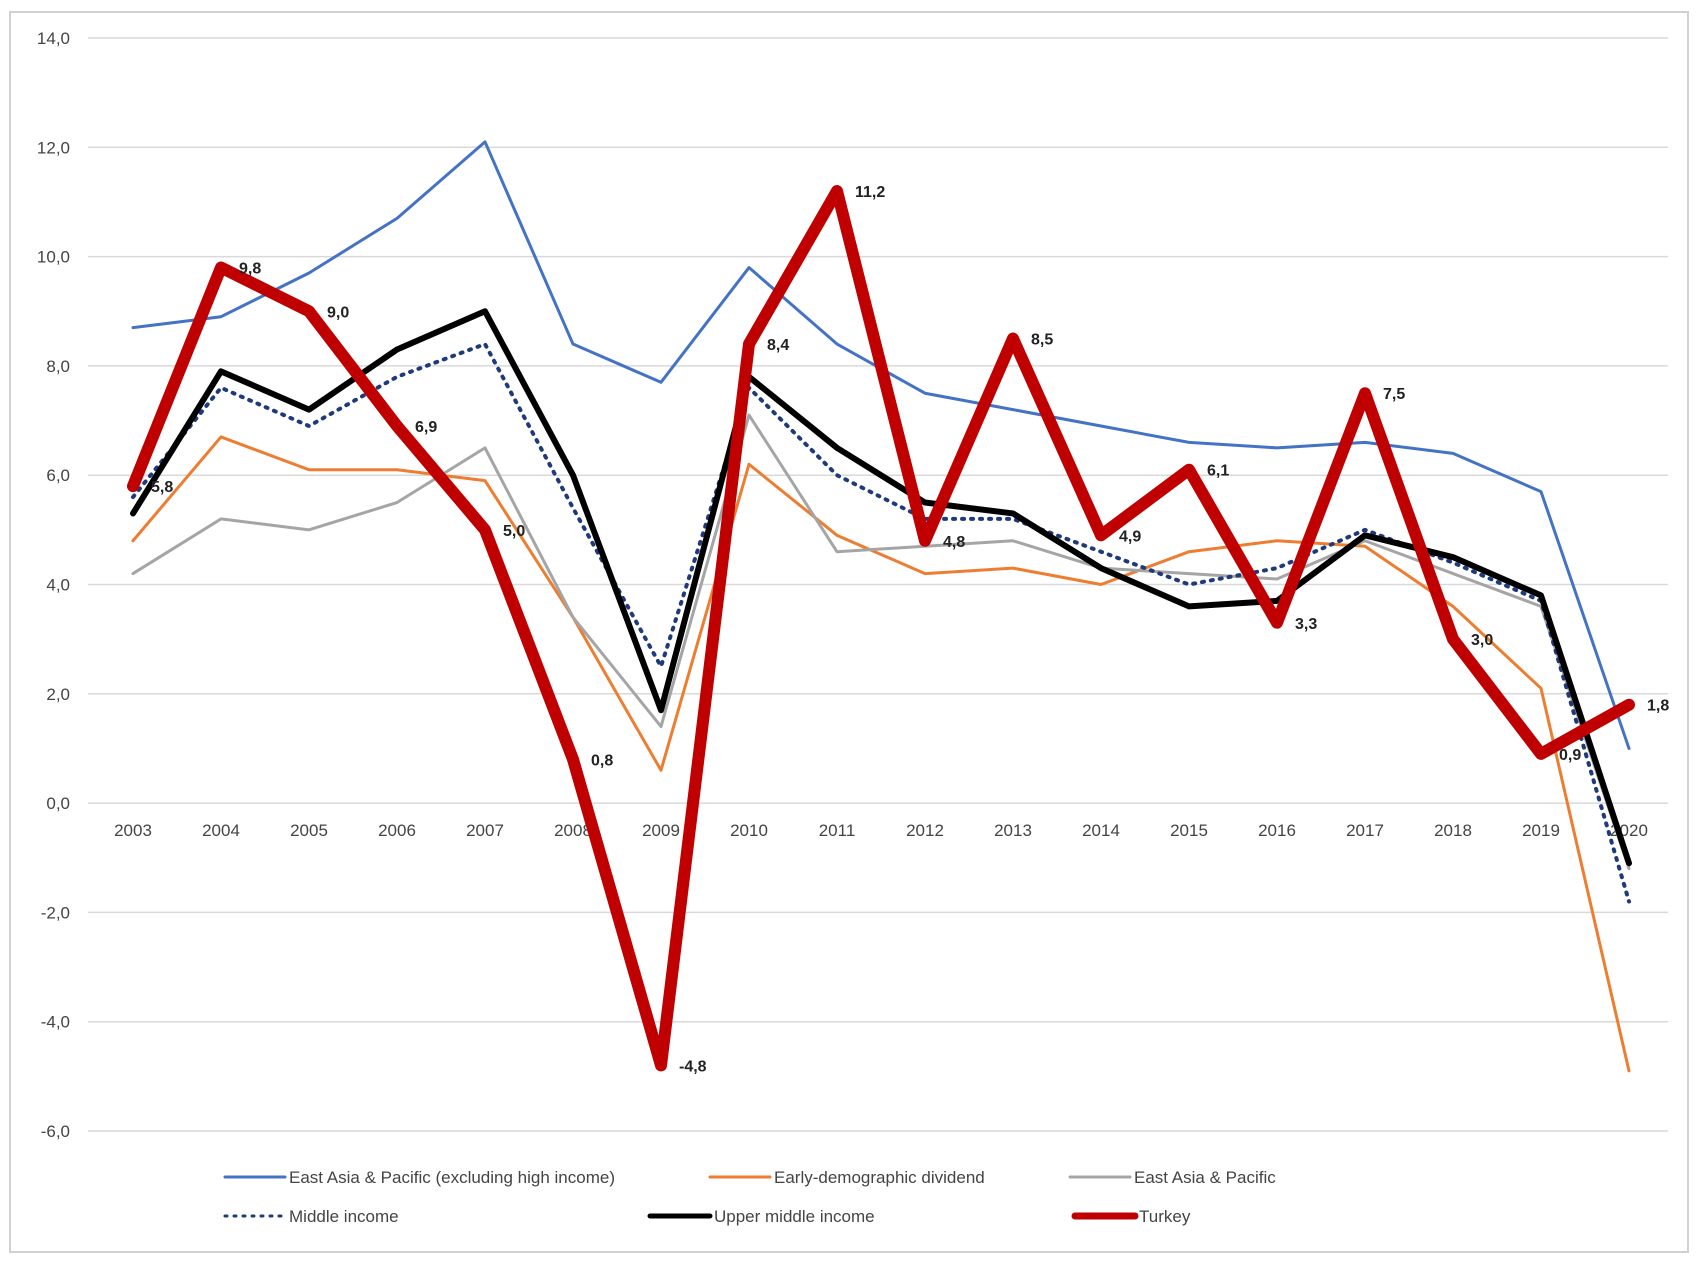 The height and width of the screenshot is (1267, 1700). I want to click on x-tick-label: 2005, so click(309, 830).